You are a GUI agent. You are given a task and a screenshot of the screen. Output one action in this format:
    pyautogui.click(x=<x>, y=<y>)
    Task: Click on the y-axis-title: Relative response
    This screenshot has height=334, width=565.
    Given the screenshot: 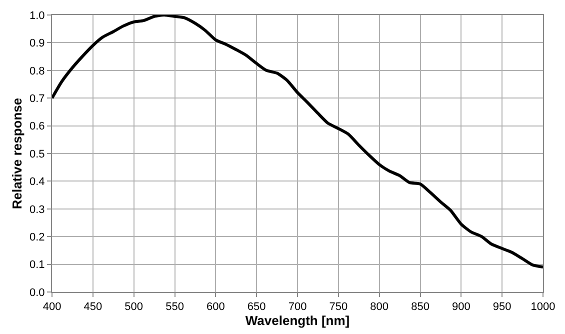 What is the action you would take?
    pyautogui.click(x=16, y=154)
    